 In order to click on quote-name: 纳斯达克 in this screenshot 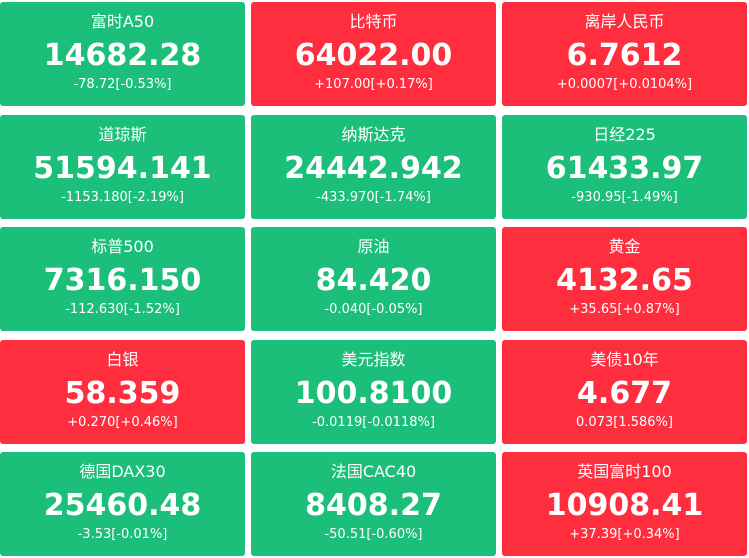, I will do `click(373, 134)`.